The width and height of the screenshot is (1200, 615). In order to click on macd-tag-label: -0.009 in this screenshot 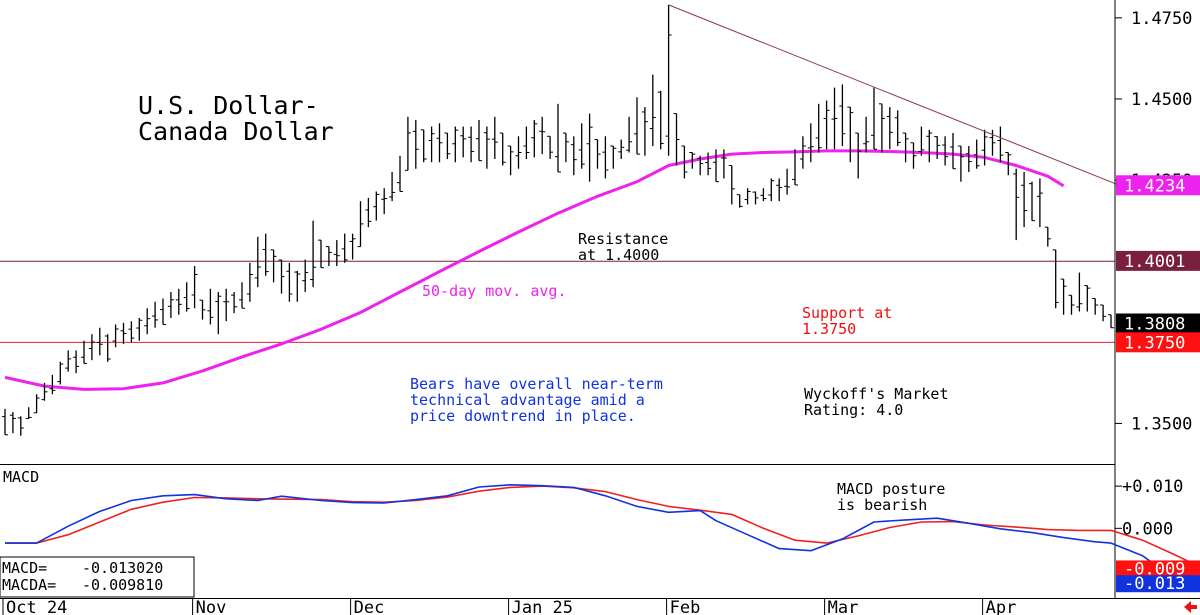, I will do `click(1154, 569)`.